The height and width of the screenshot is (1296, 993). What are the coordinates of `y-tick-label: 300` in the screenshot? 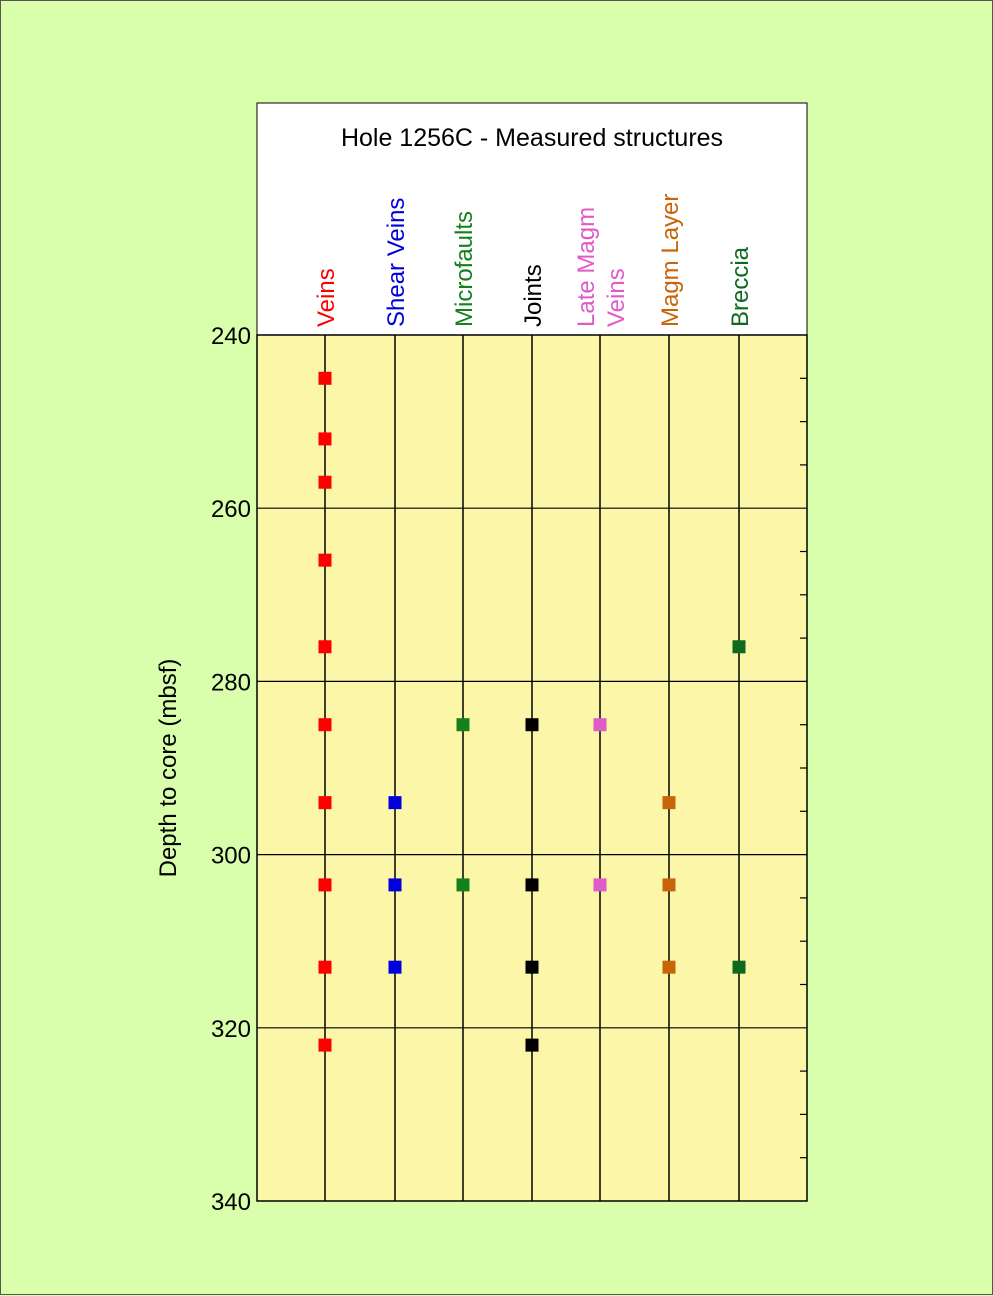 It's located at (231, 856).